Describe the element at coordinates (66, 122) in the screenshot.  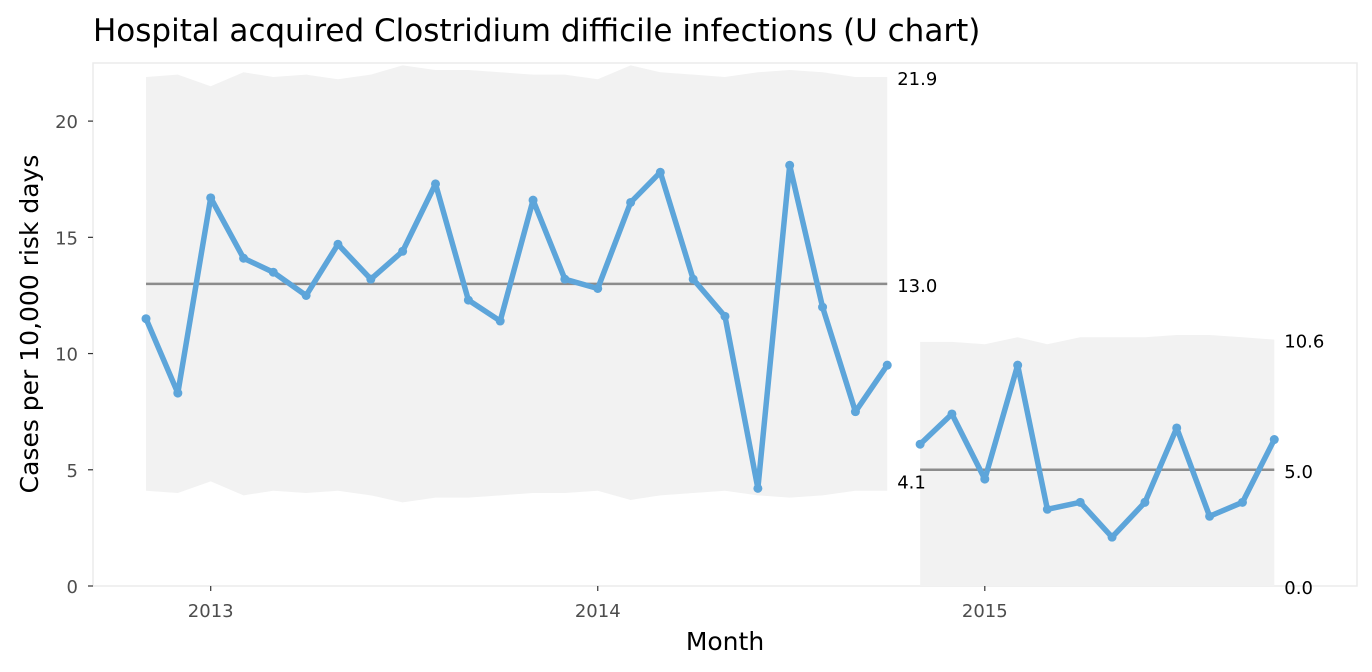
I see `y-tick-label: 20` at that location.